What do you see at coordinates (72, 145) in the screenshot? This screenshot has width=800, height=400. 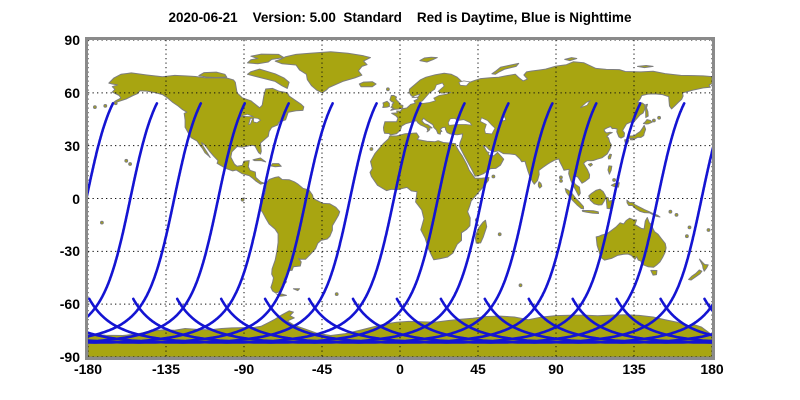 I see `y-tick-label: 30` at bounding box center [72, 145].